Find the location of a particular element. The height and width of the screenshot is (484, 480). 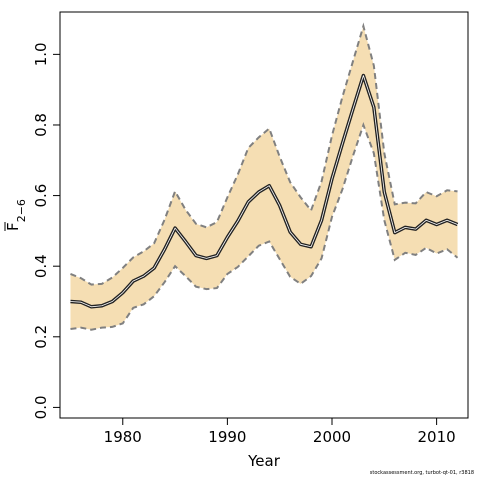

y-axis-title: F2−6 is located at coordinates (16, 215).